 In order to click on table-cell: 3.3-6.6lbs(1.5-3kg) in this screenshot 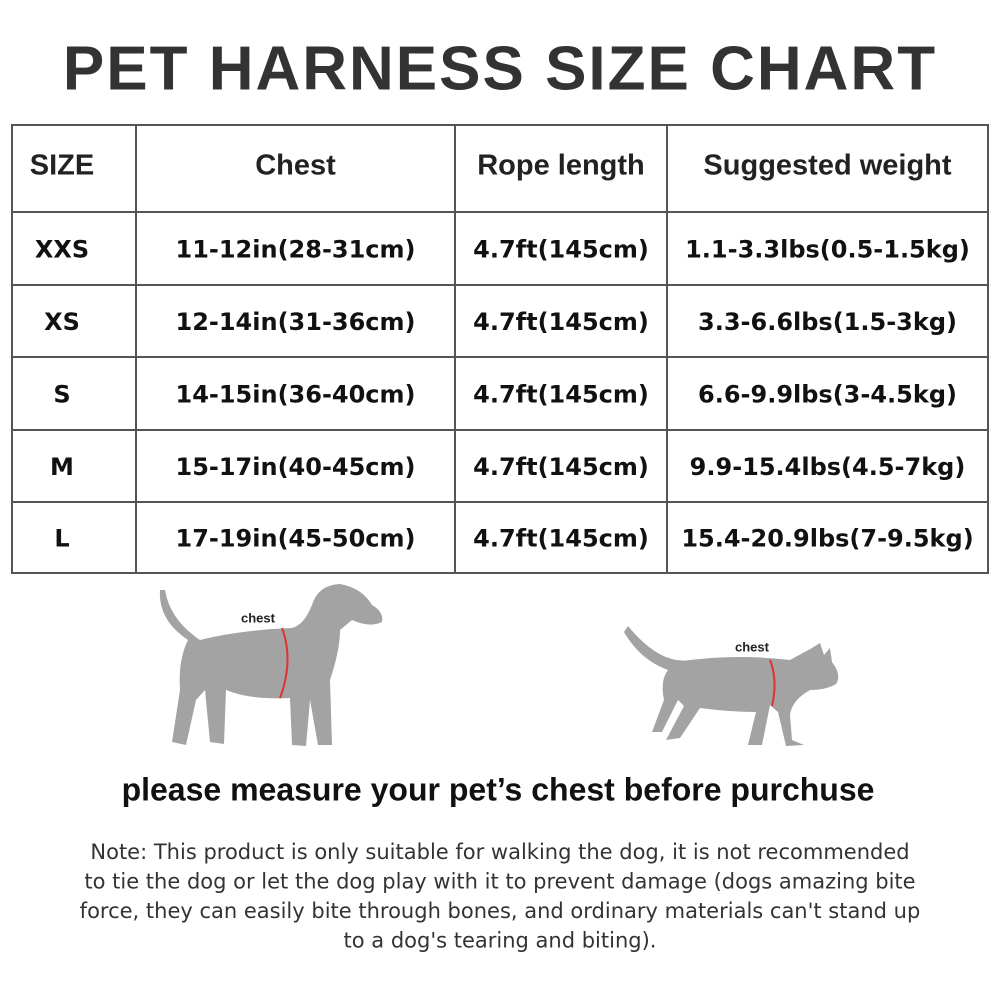, I will do `click(827, 322)`.